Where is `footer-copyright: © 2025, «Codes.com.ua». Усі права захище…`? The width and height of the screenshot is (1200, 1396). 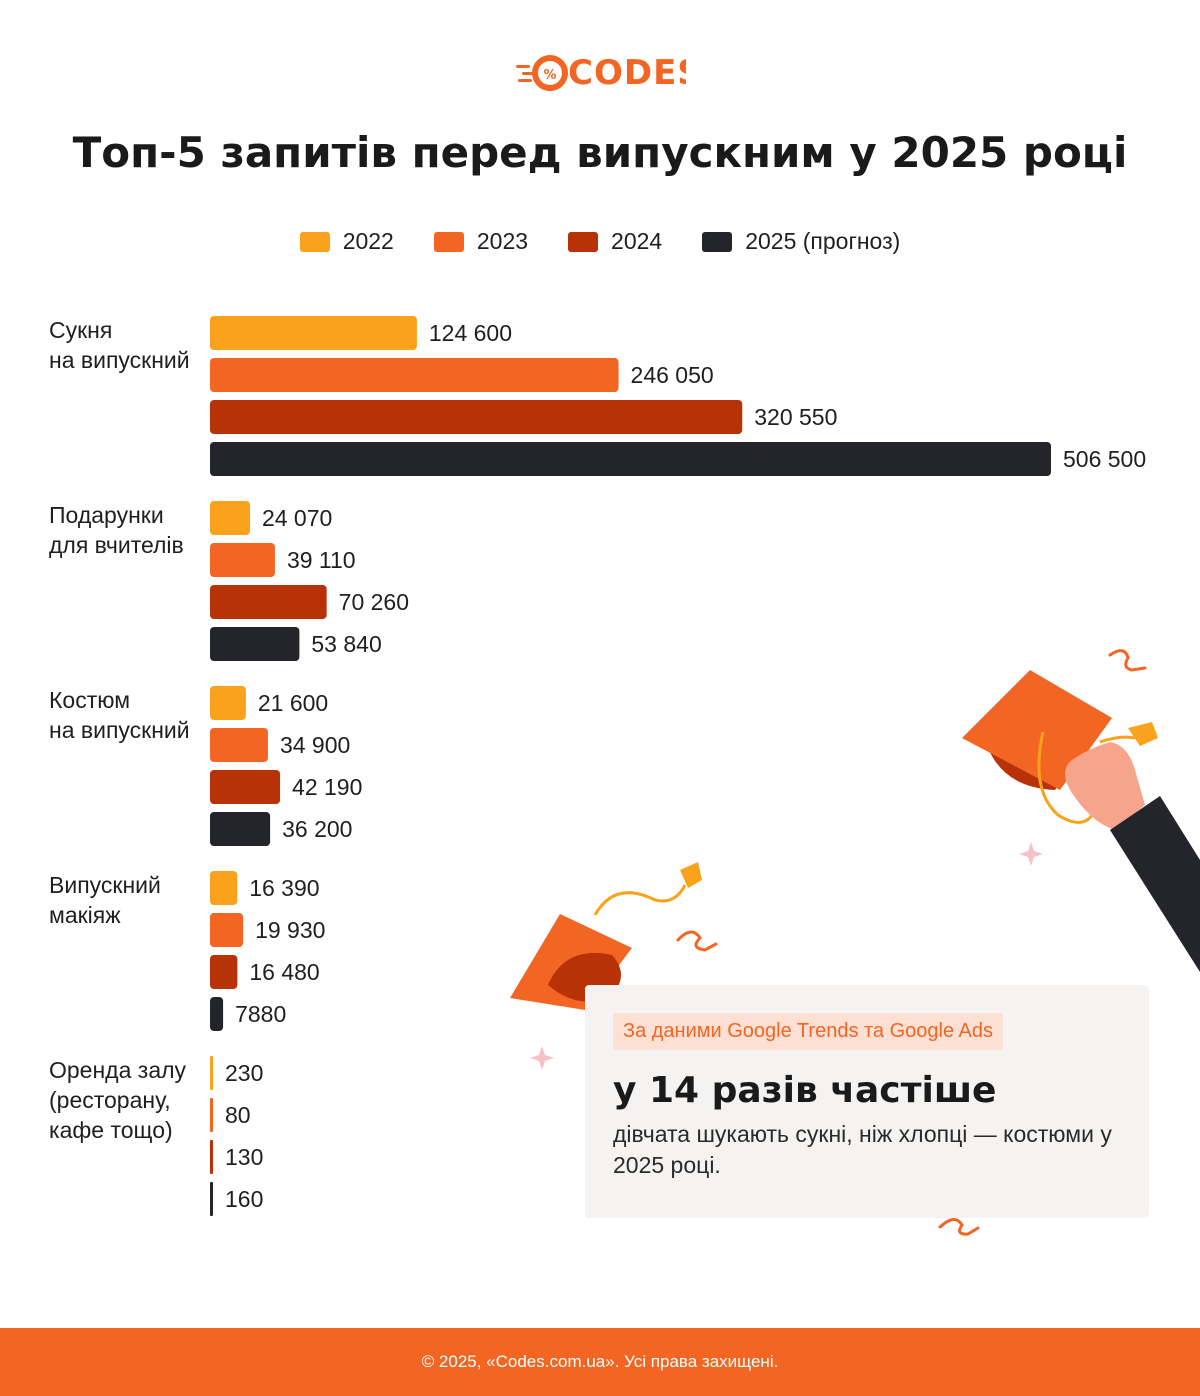
footer-copyright: © 2025, «Codes.com.ua». Усі права захище… is located at coordinates (600, 1361).